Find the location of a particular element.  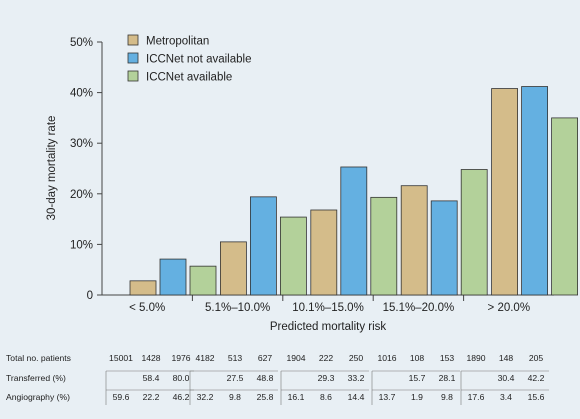

table-cell: 205 is located at coordinates (536, 358).